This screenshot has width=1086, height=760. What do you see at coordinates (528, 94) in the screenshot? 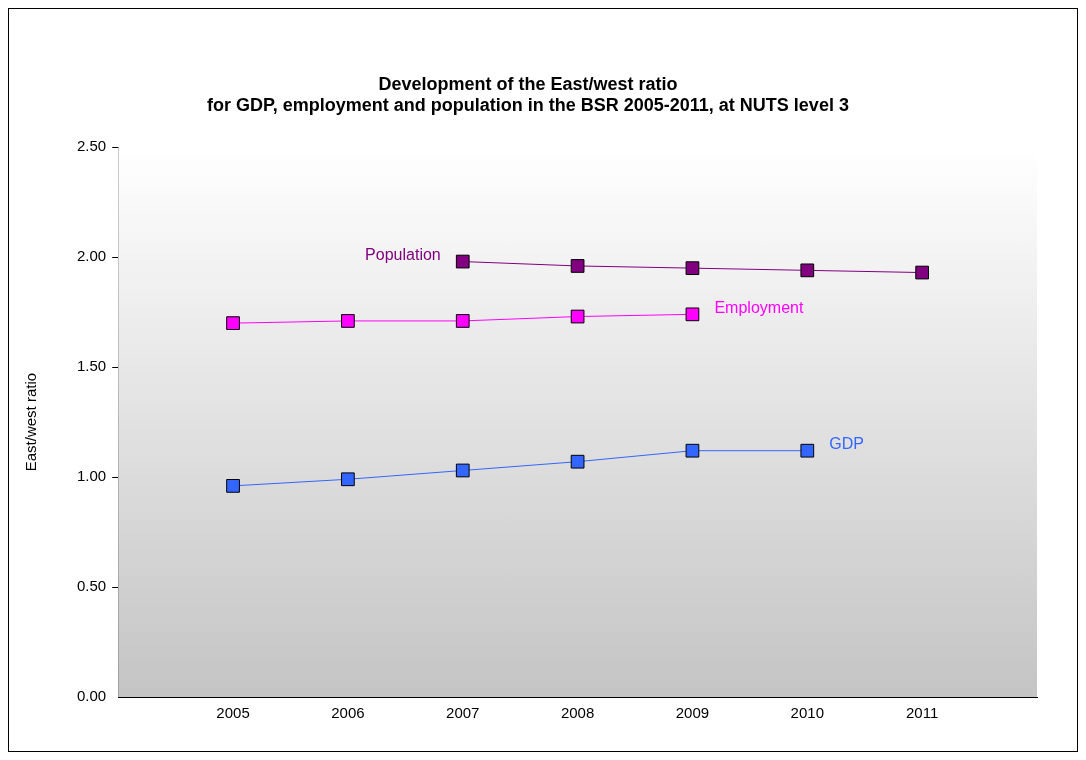
I see `chart-title: Development of the East/west ratio for GDP, employment and population in the BSR 2005-2011, at NUTS level 3` at bounding box center [528, 94].